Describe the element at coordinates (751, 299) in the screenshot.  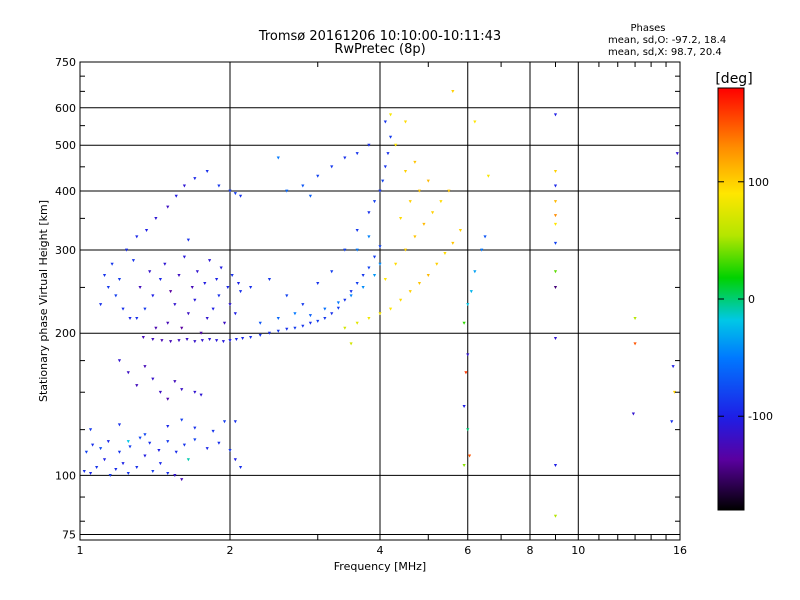
I see `colorbar-tick-label-1: 0` at that location.